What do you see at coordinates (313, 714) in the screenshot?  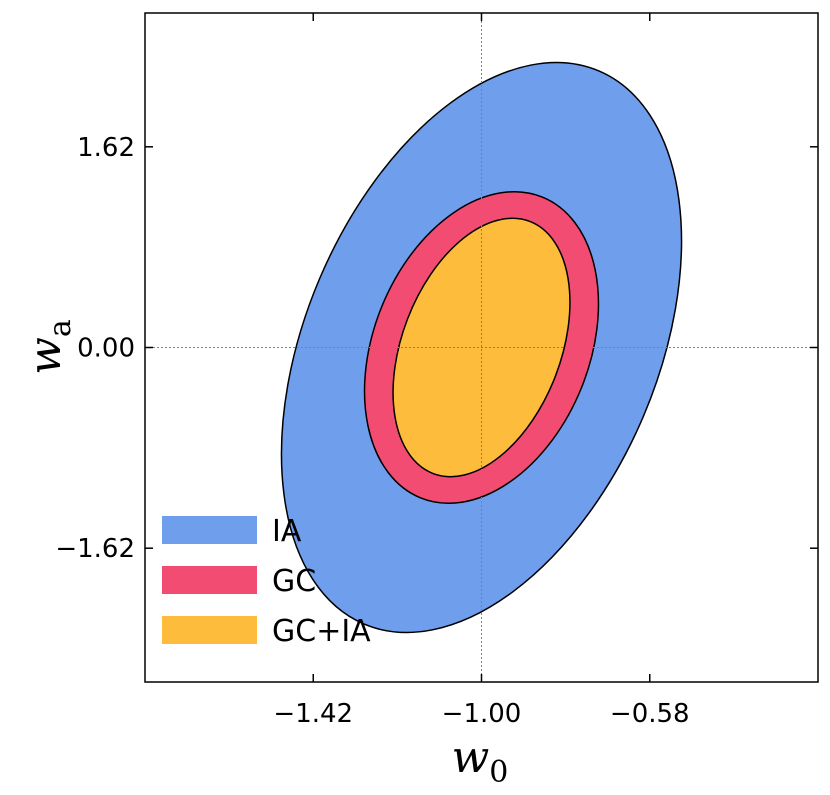 I see `x-tick-label: −1.42` at bounding box center [313, 714].